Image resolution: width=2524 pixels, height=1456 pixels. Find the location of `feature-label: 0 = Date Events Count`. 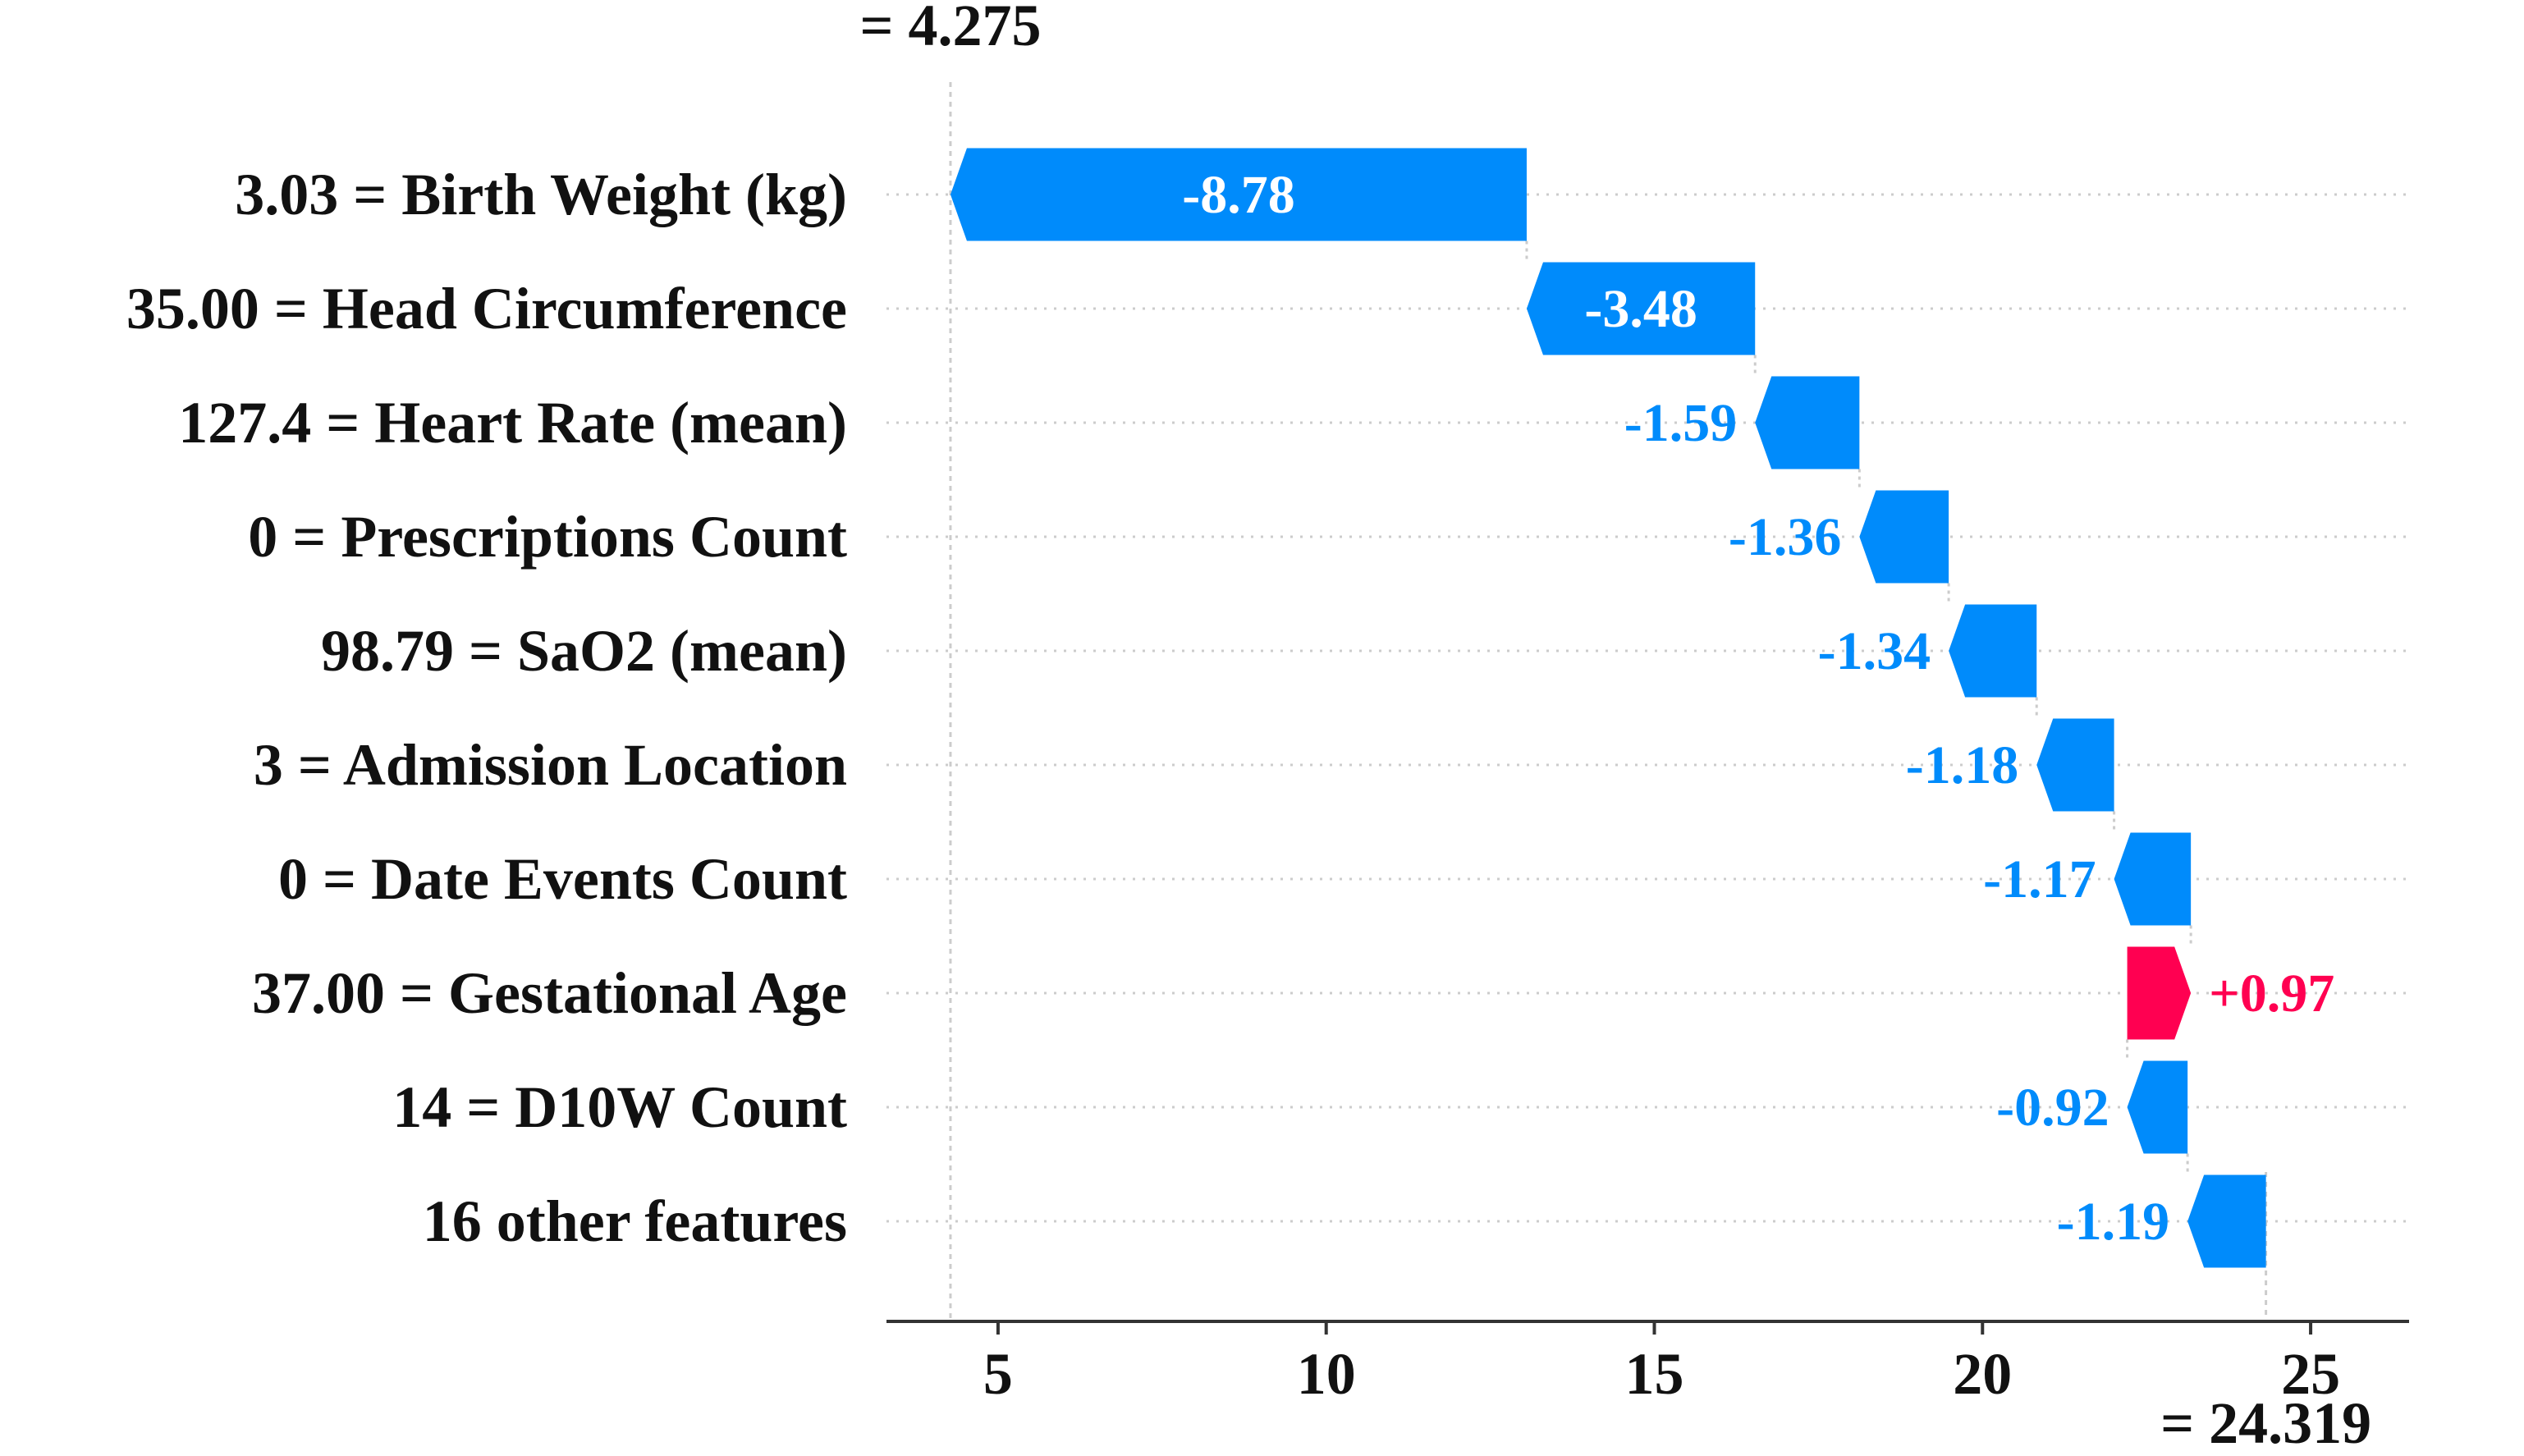

feature-label: 0 = Date Events Count is located at coordinates (562, 879).